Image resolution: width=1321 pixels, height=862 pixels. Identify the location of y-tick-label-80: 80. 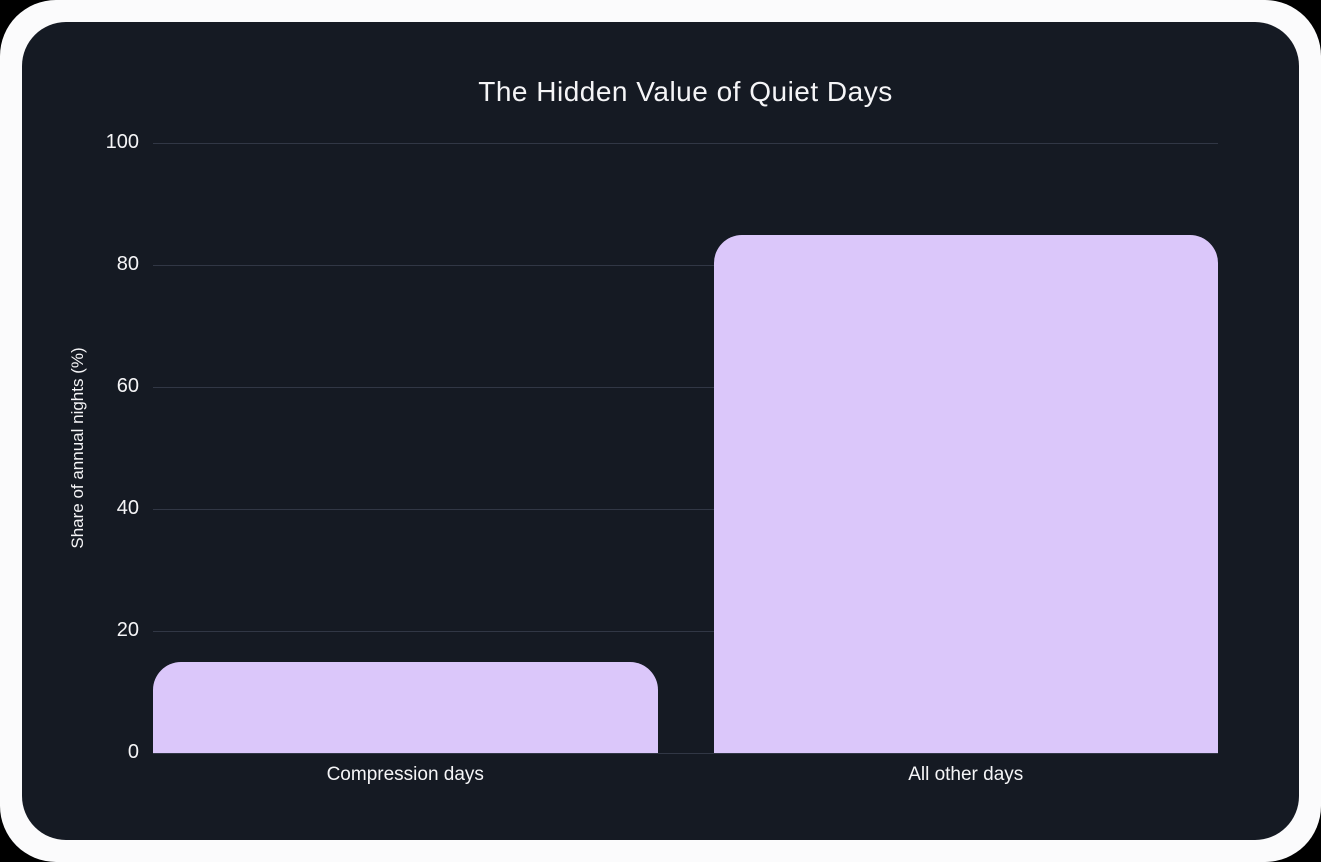
(127, 264).